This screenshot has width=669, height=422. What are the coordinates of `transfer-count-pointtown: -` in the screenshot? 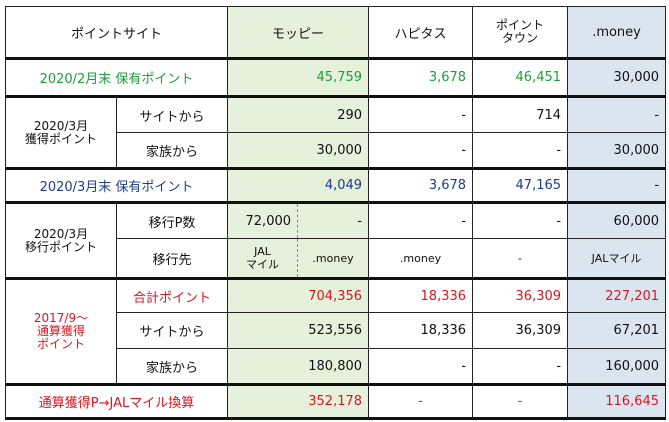 It's located at (520, 220).